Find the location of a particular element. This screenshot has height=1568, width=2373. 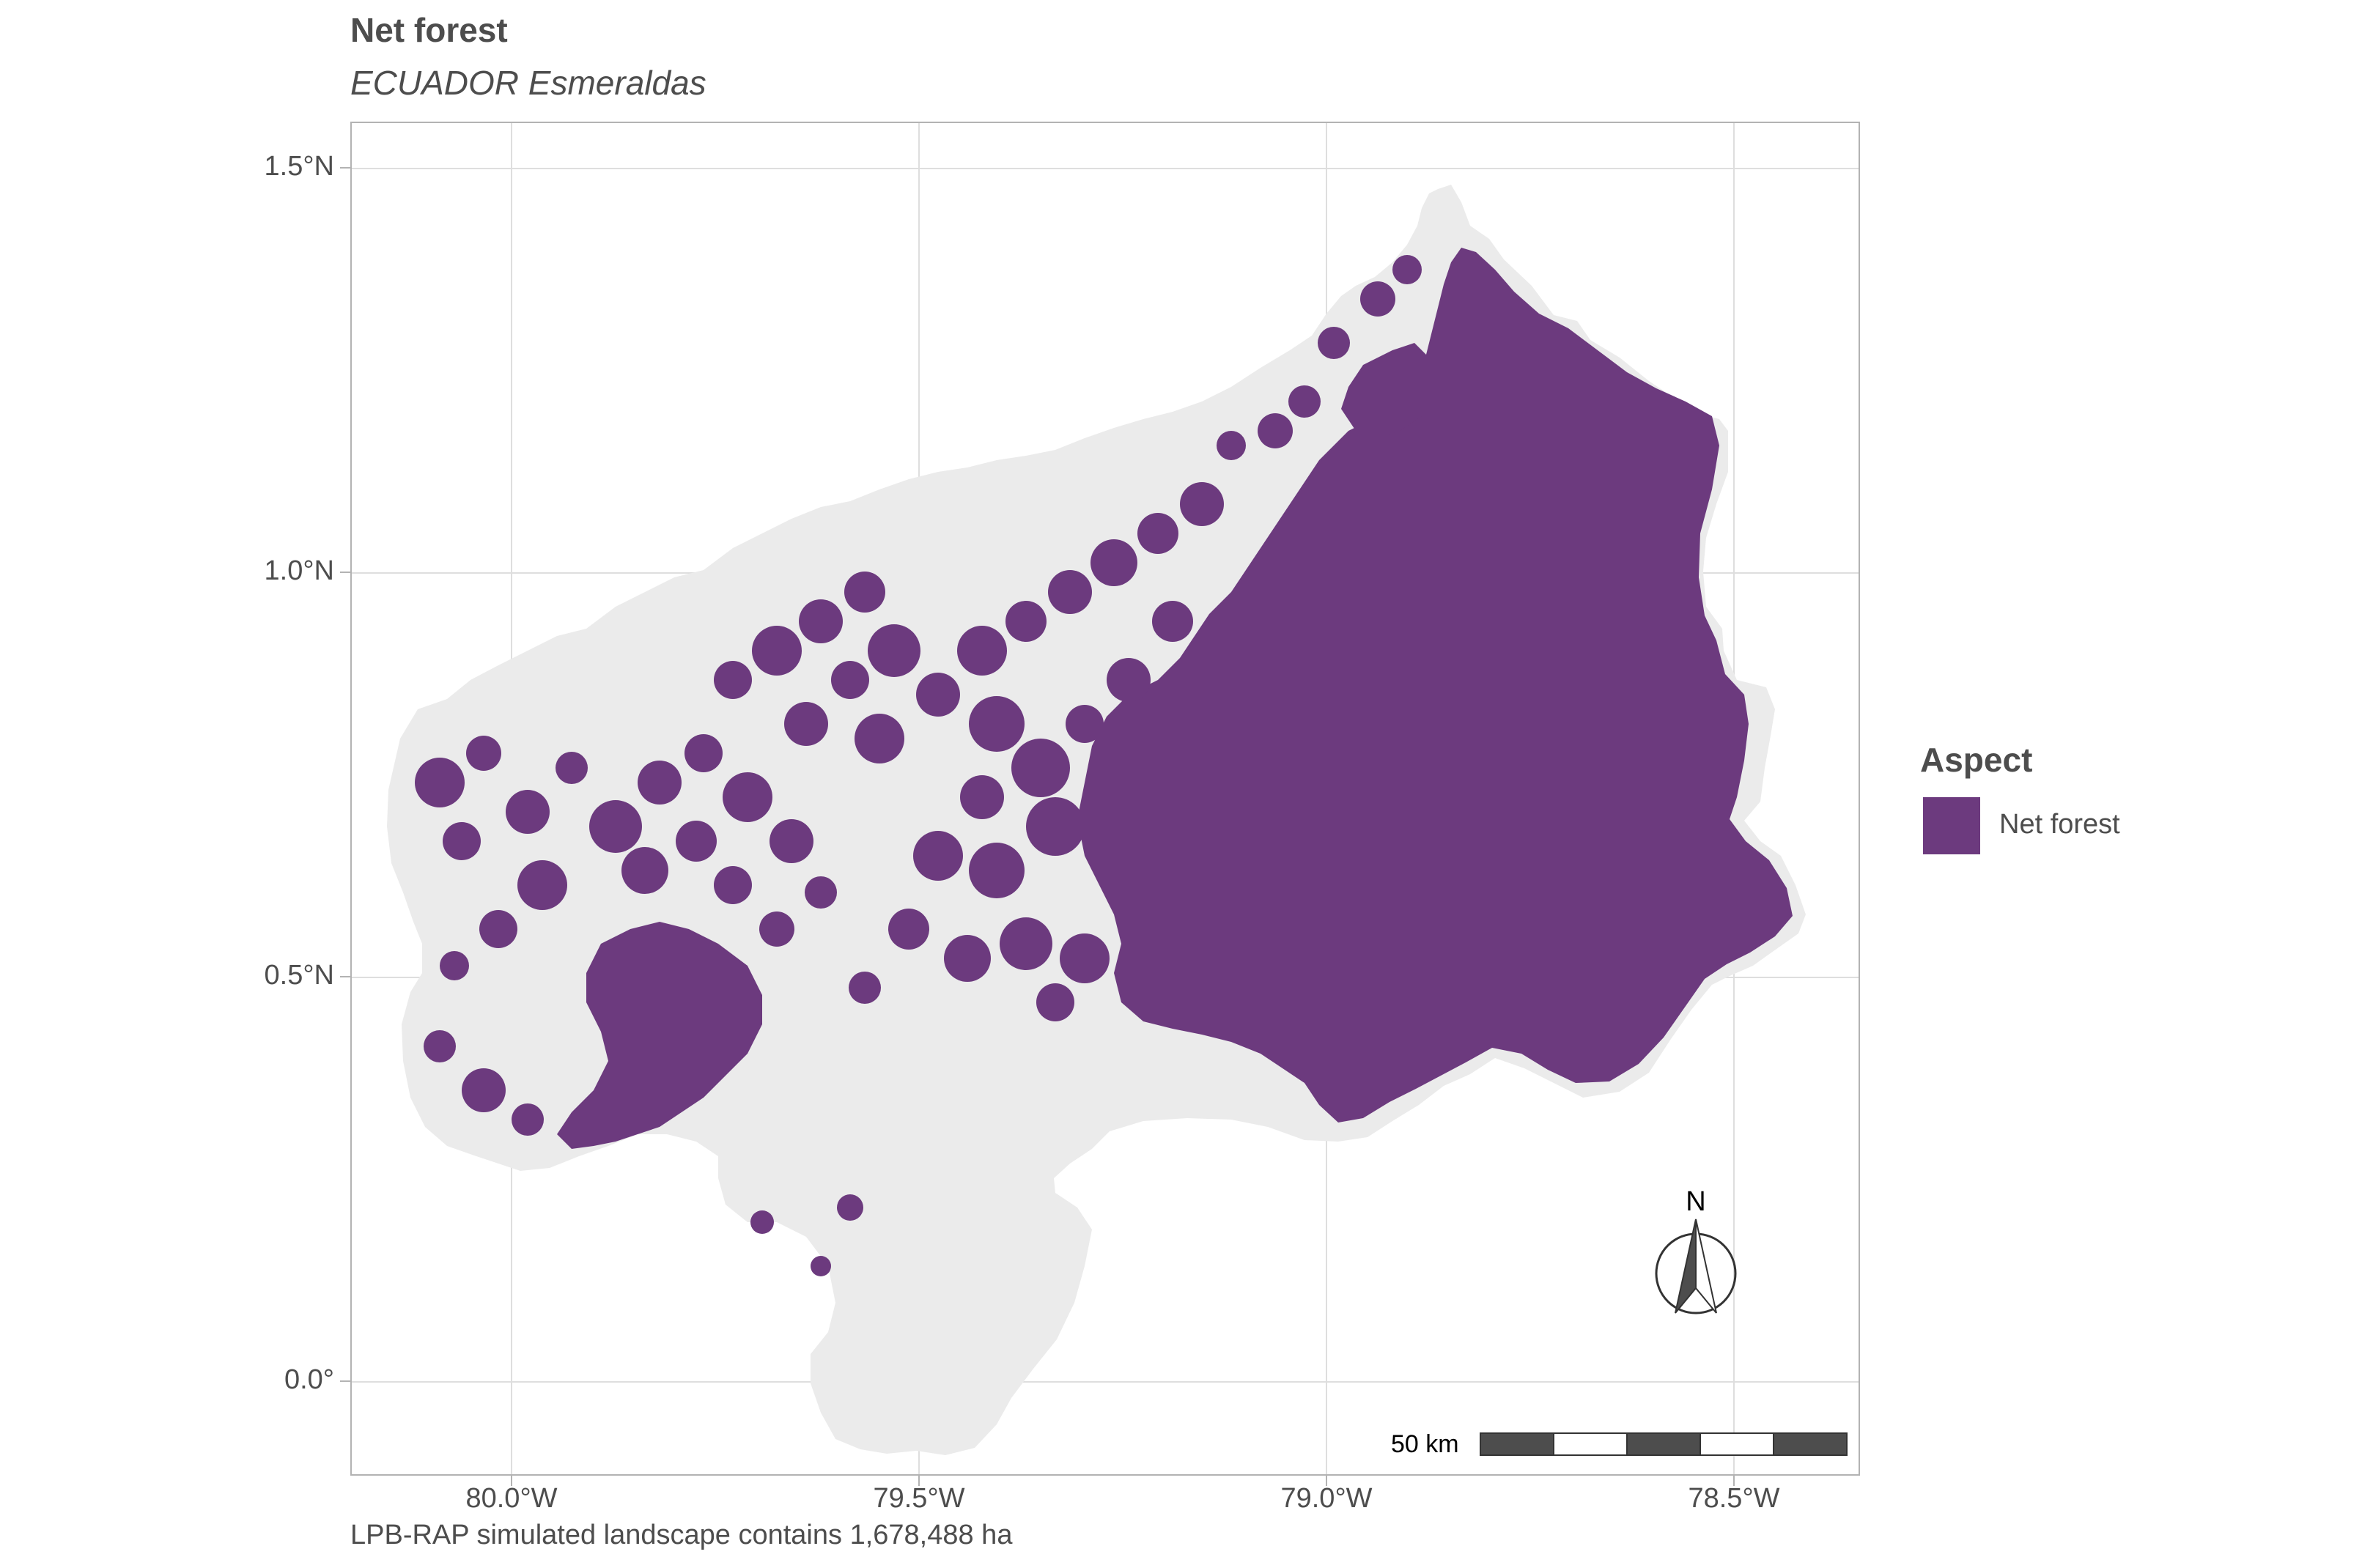

scale-bar-label: 50 km is located at coordinates (1425, 1444).